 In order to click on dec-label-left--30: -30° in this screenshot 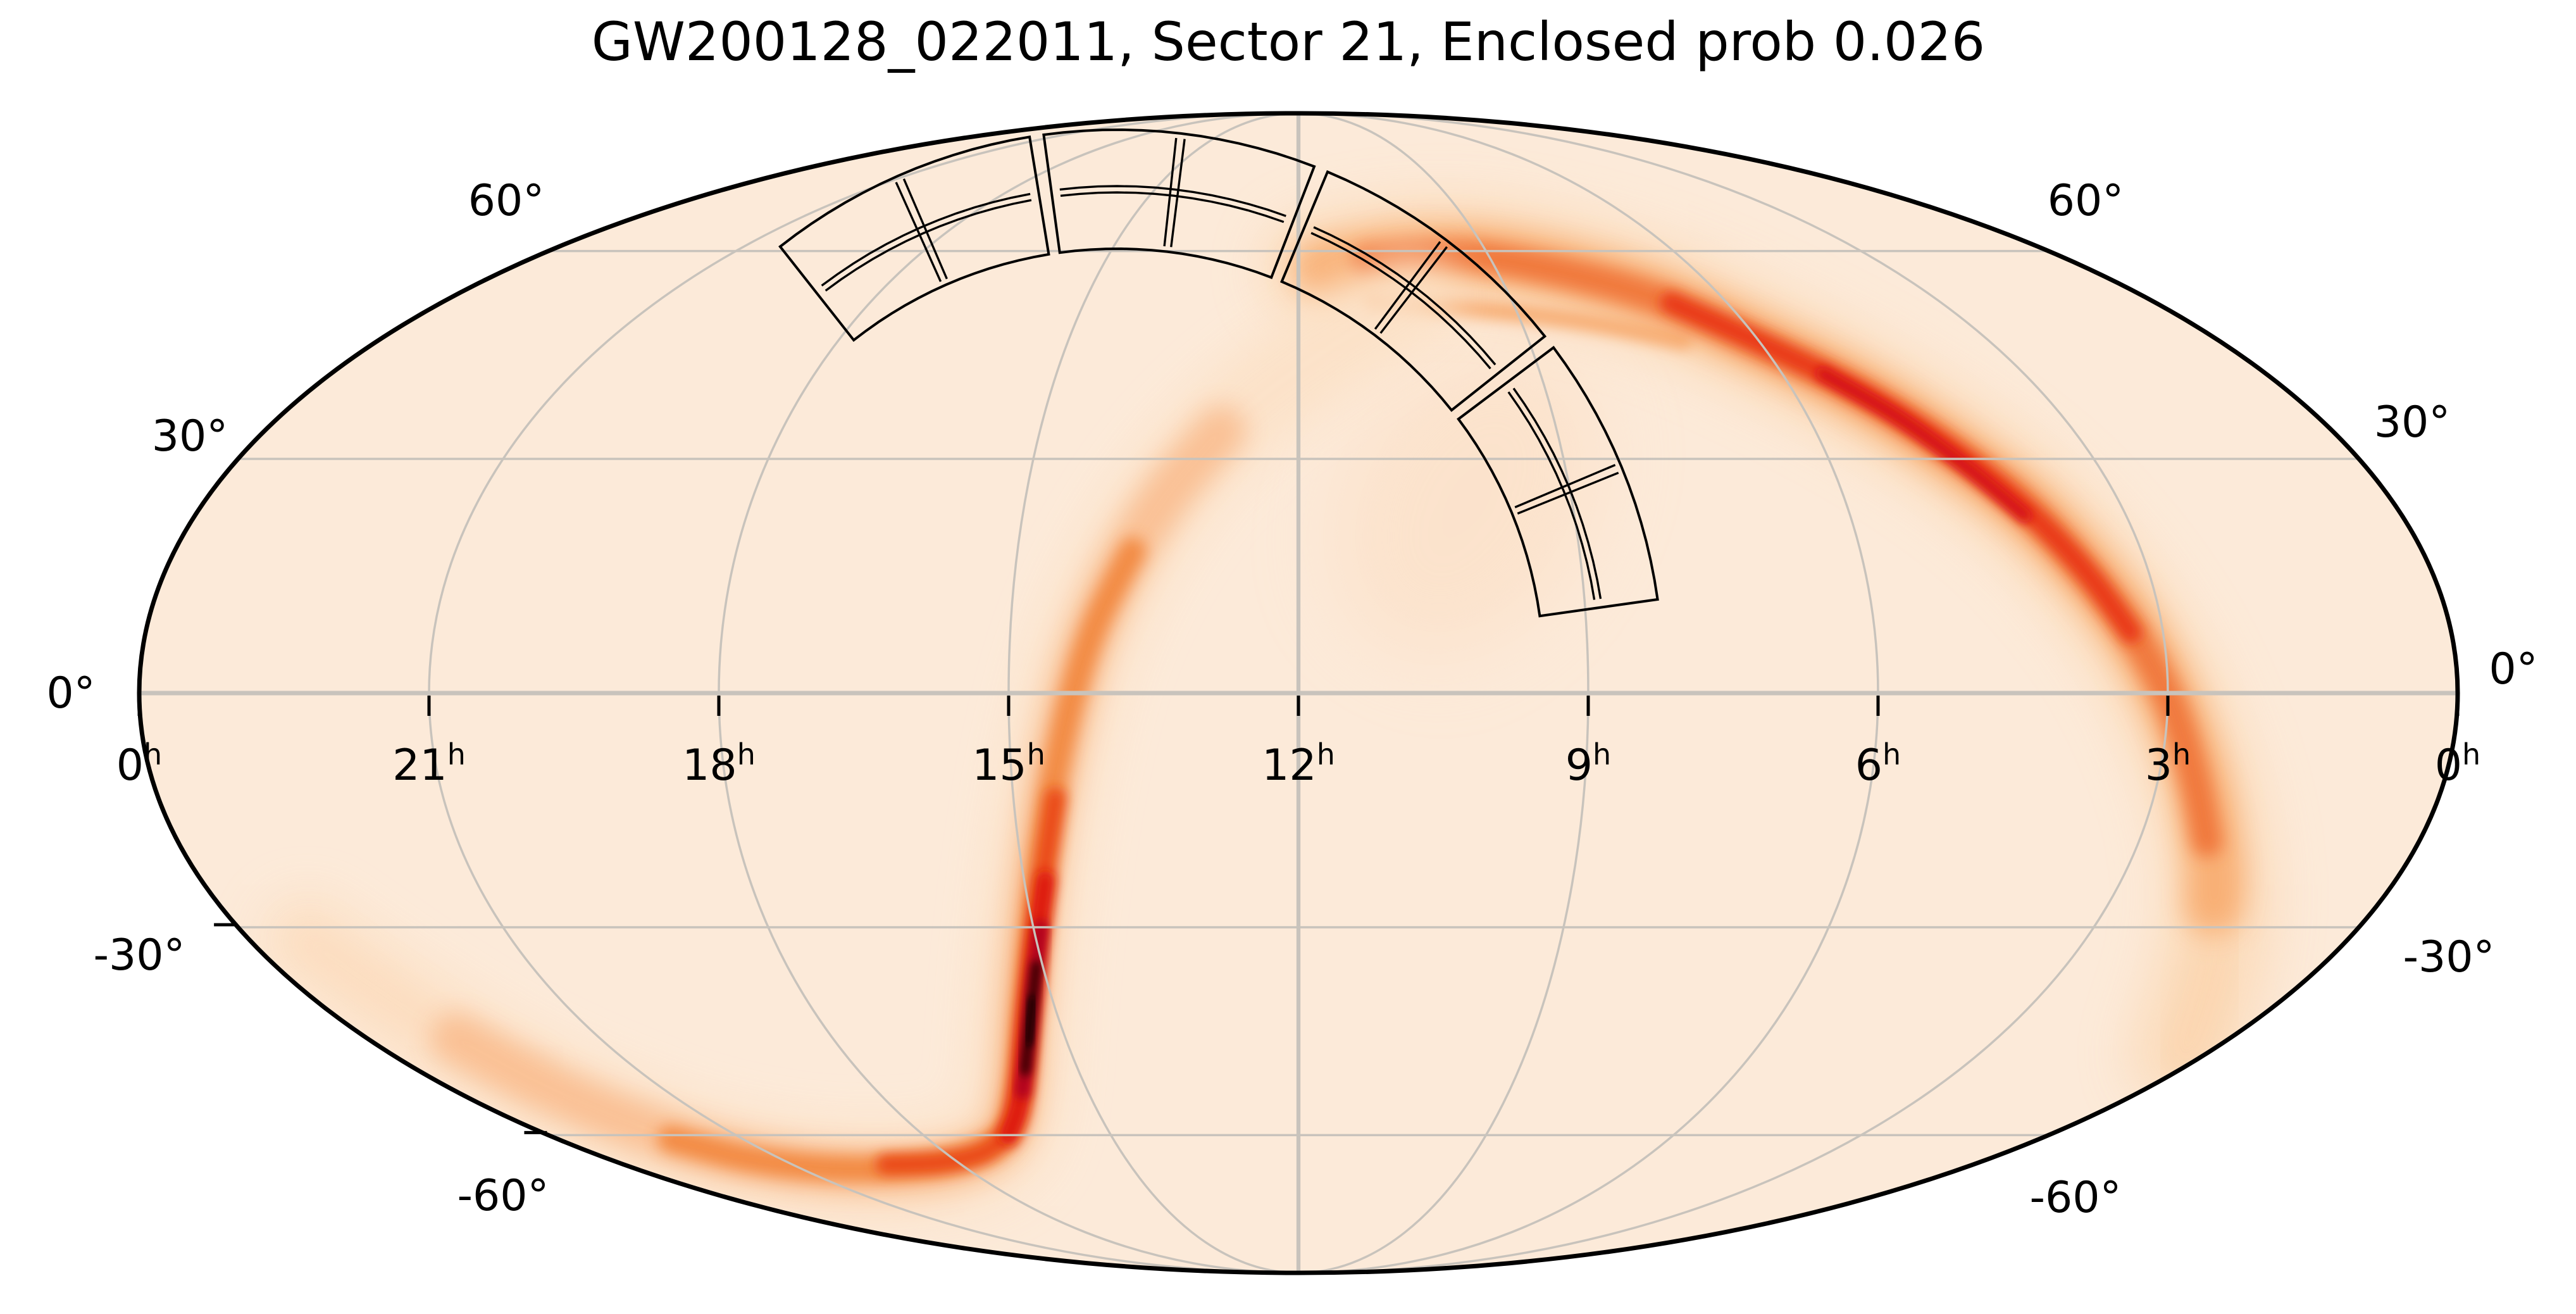, I will do `click(139, 955)`.